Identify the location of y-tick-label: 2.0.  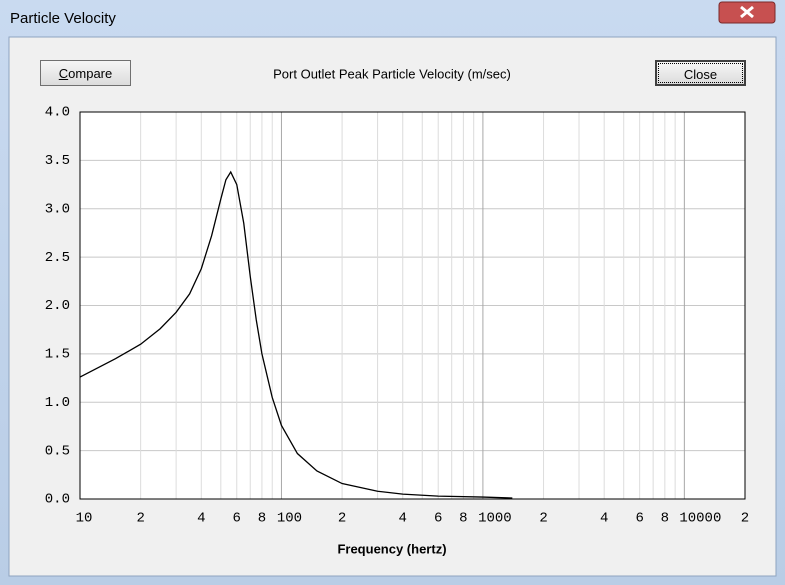
(57, 306).